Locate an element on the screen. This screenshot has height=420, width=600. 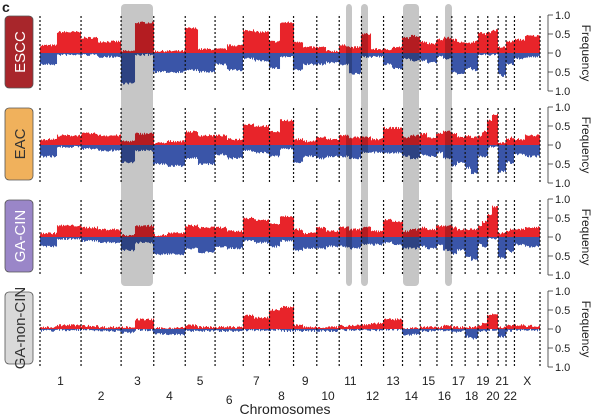
chromosome-label-14: 14 is located at coordinates (412, 396).